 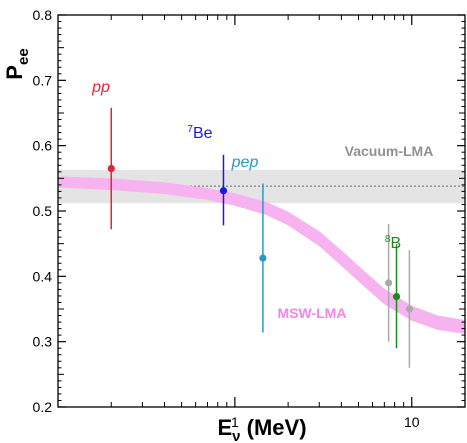 What do you see at coordinates (312, 313) in the screenshot?
I see `msw-lma-label: MSW-LMA` at bounding box center [312, 313].